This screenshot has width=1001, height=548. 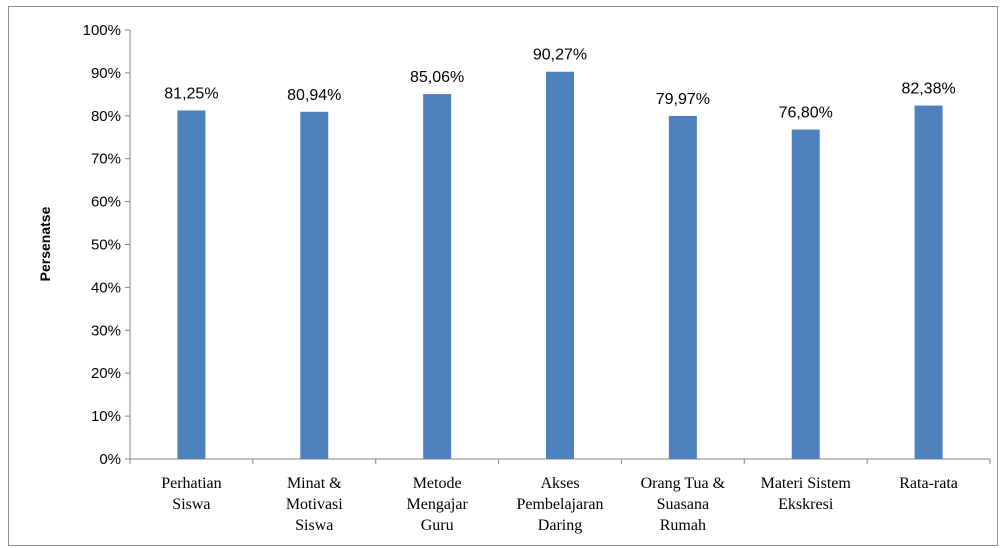 I want to click on y-tick-label: 60%, so click(x=106, y=202).